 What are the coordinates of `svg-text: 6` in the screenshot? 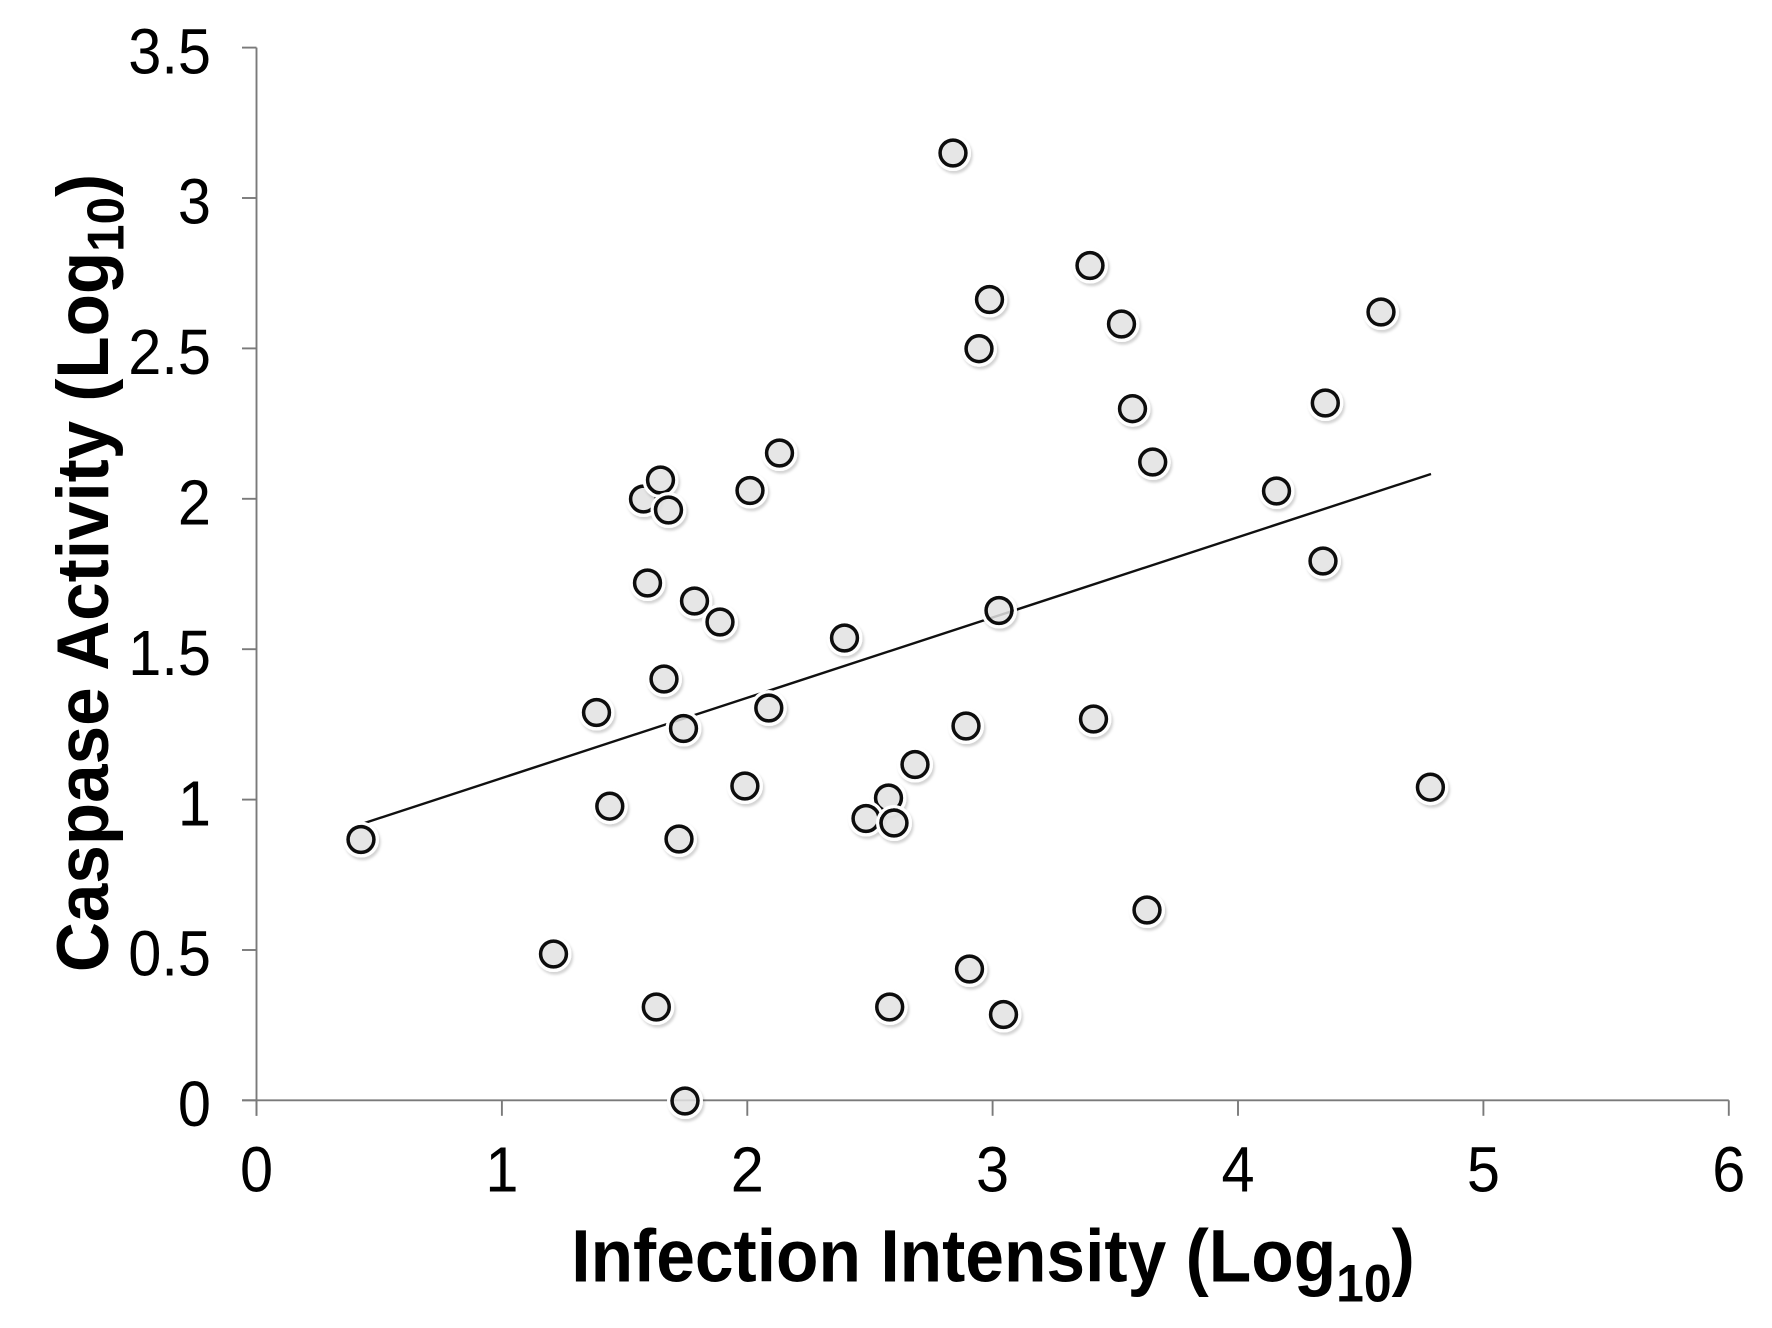 It's located at (1728, 1169).